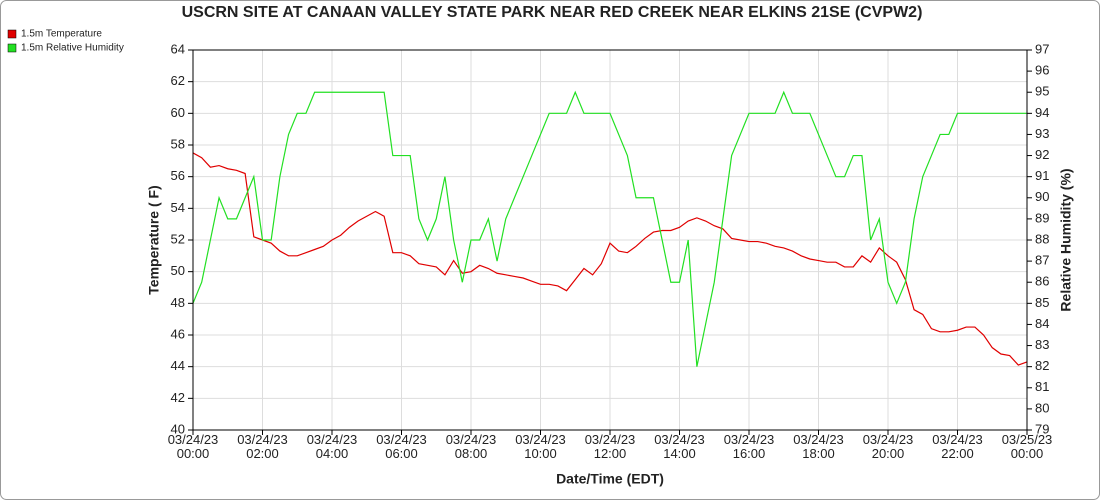  I want to click on x-axis-title: Date/Time (EDT), so click(610, 479).